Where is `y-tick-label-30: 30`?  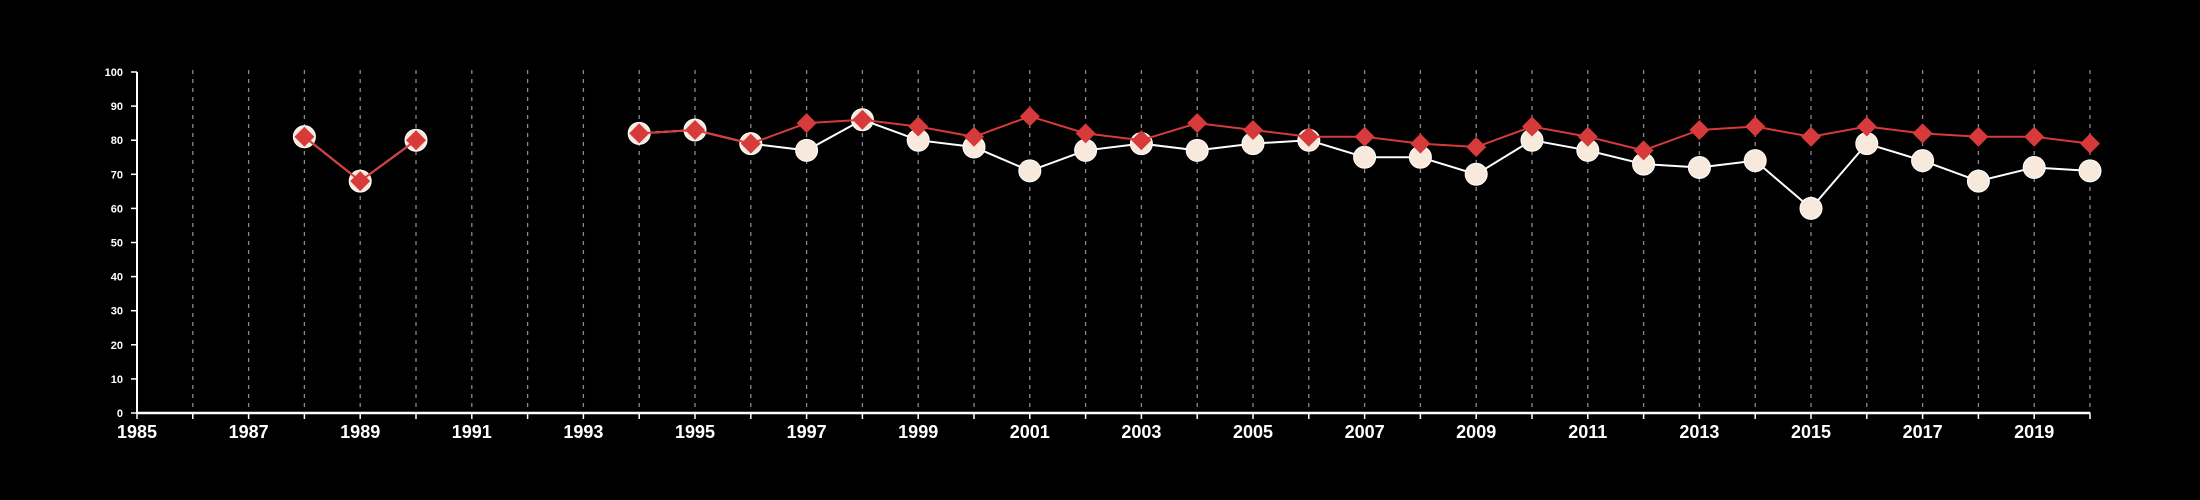 y-tick-label-30: 30 is located at coordinates (117, 312).